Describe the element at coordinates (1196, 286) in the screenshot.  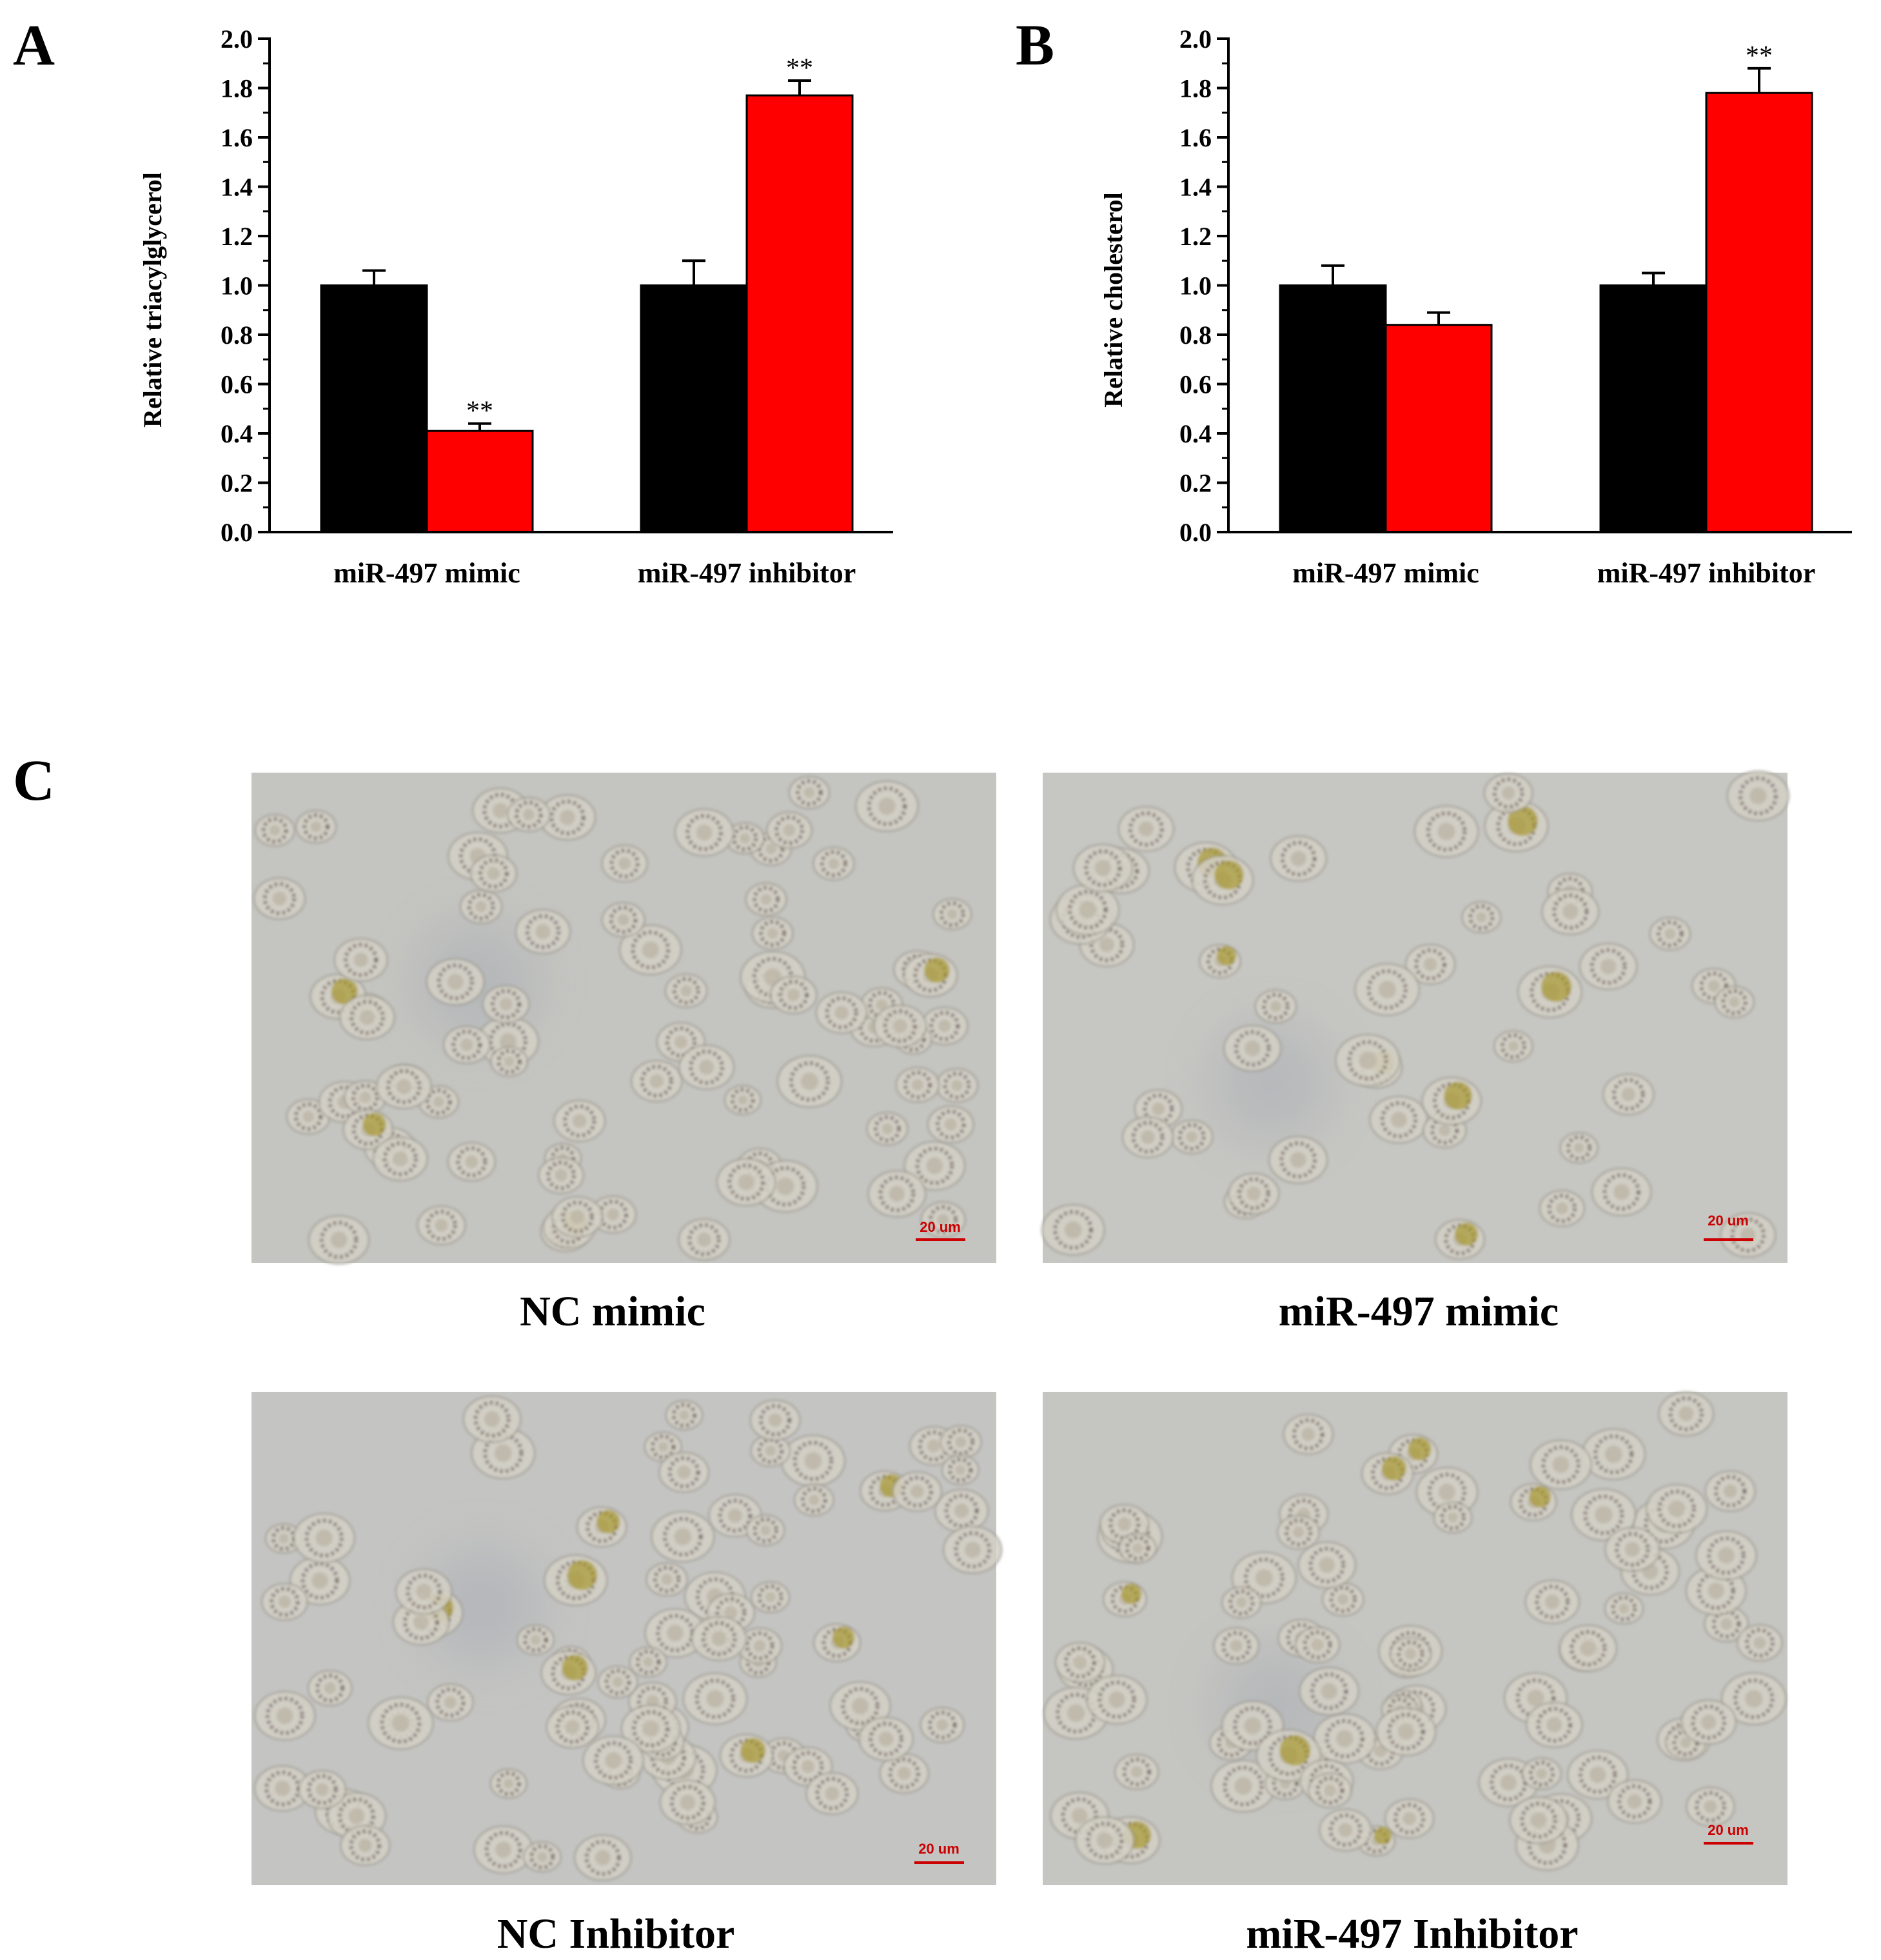
I see `y-tick-label: 1.0` at that location.